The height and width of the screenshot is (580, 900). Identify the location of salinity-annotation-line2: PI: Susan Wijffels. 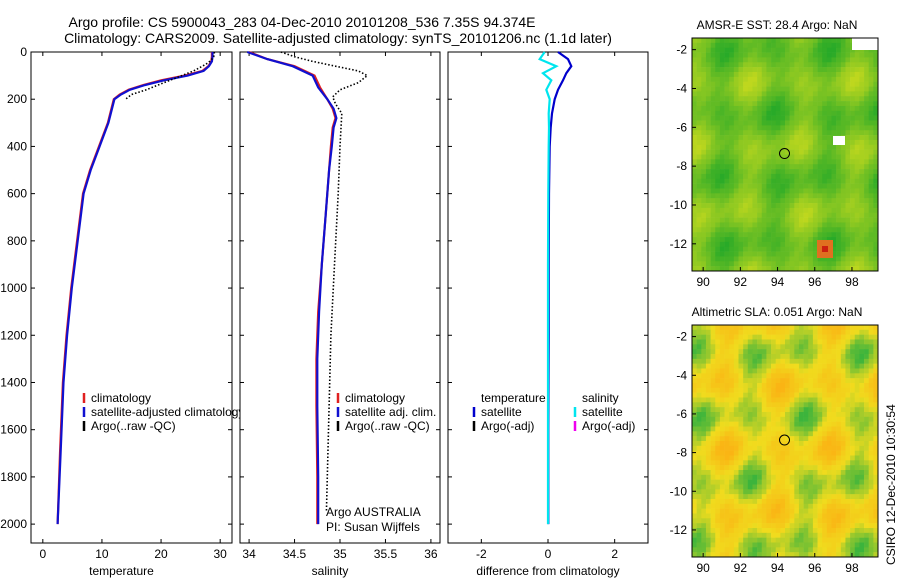
(373, 527).